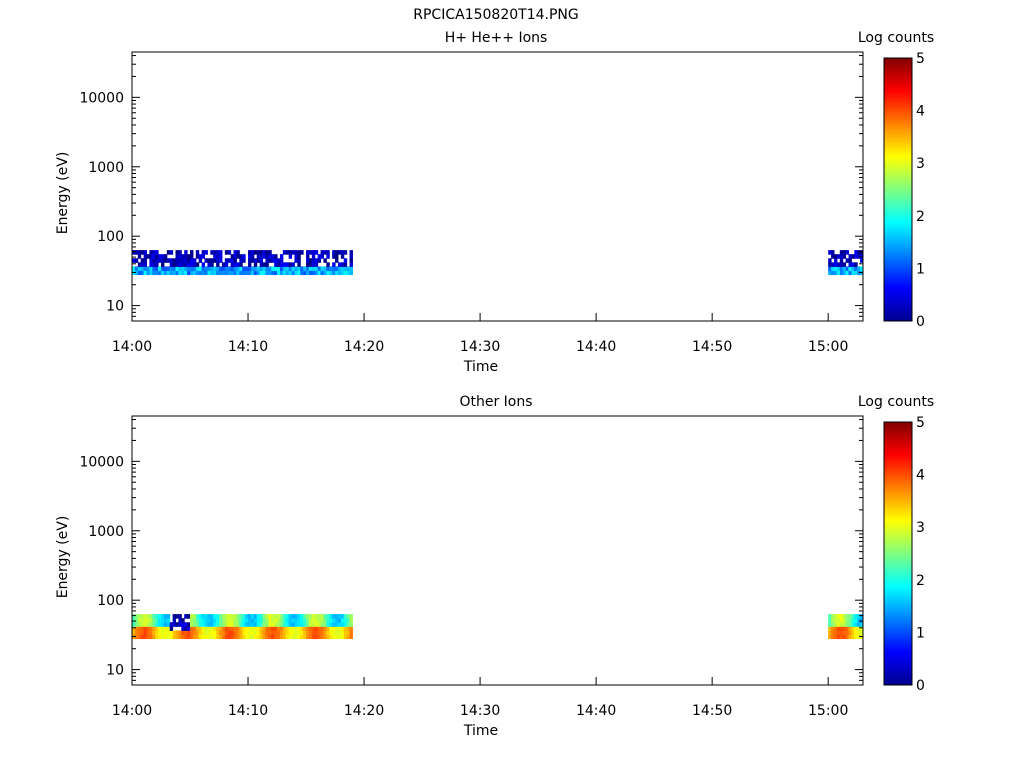  Describe the element at coordinates (63, 193) in the screenshot. I see `y-axis-label: Energy (eV)` at that location.